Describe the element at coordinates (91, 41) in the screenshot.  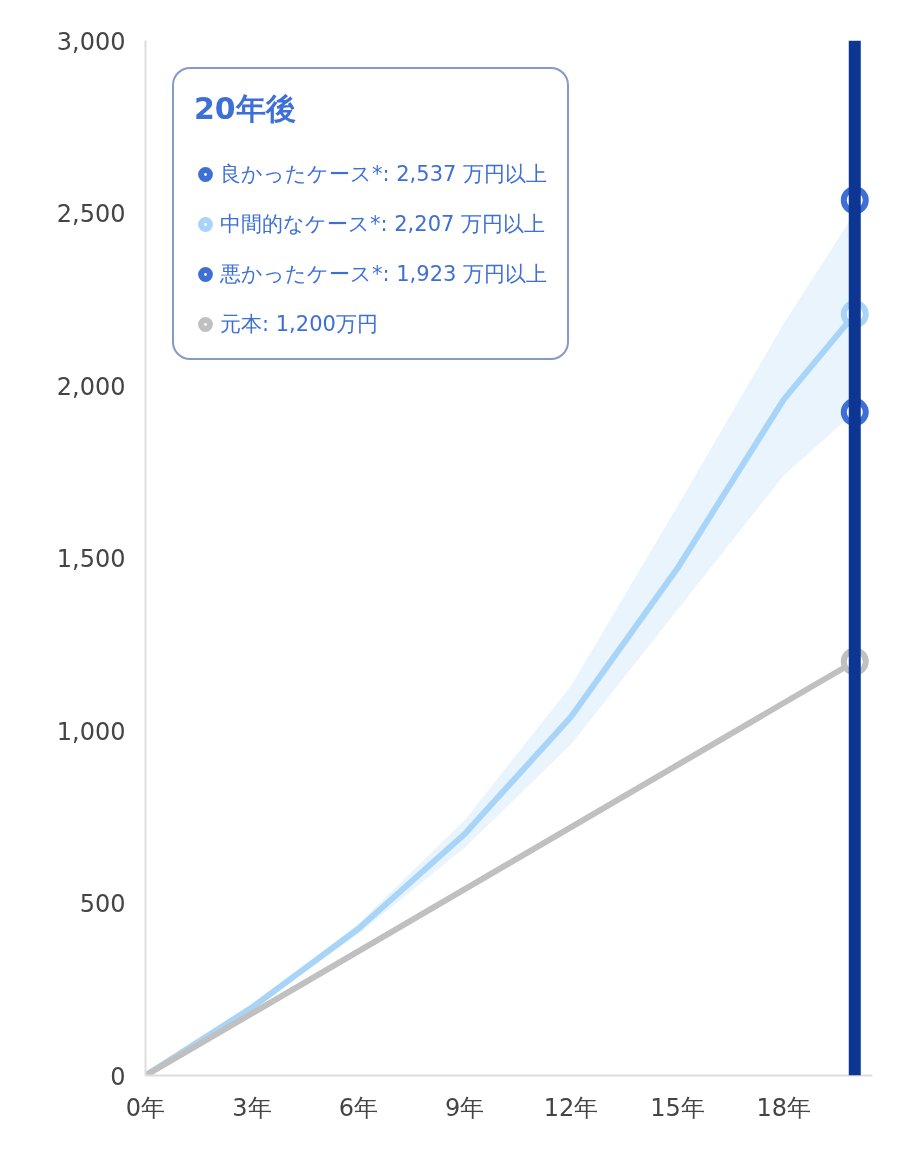
I see `y-tick-label: 3,000` at that location.